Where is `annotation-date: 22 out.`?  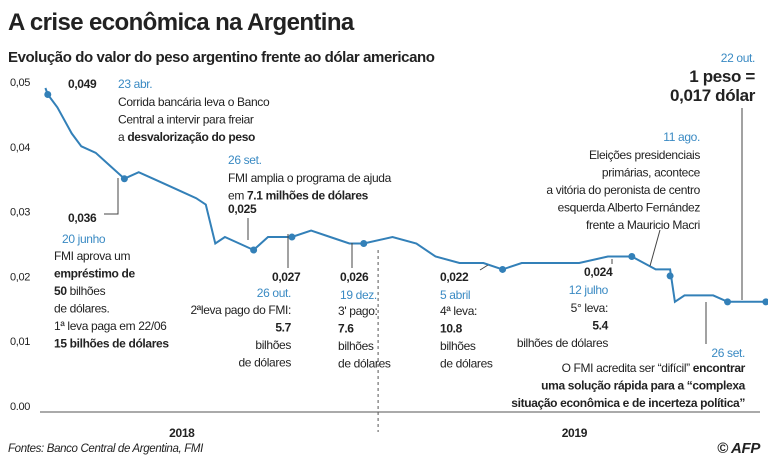 annotation-date: 22 out. is located at coordinates (738, 58).